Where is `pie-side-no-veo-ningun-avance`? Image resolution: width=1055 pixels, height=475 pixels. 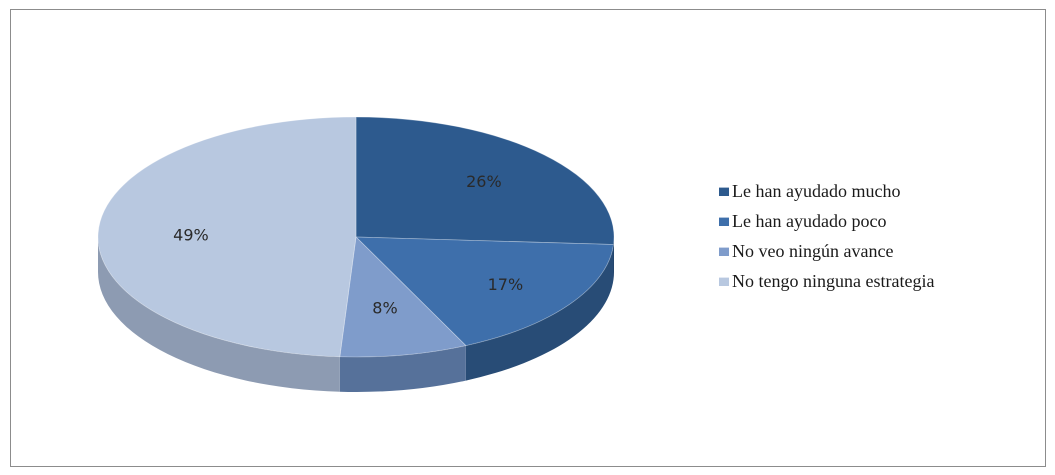 pie-side-no-veo-ningun-avance is located at coordinates (402, 369).